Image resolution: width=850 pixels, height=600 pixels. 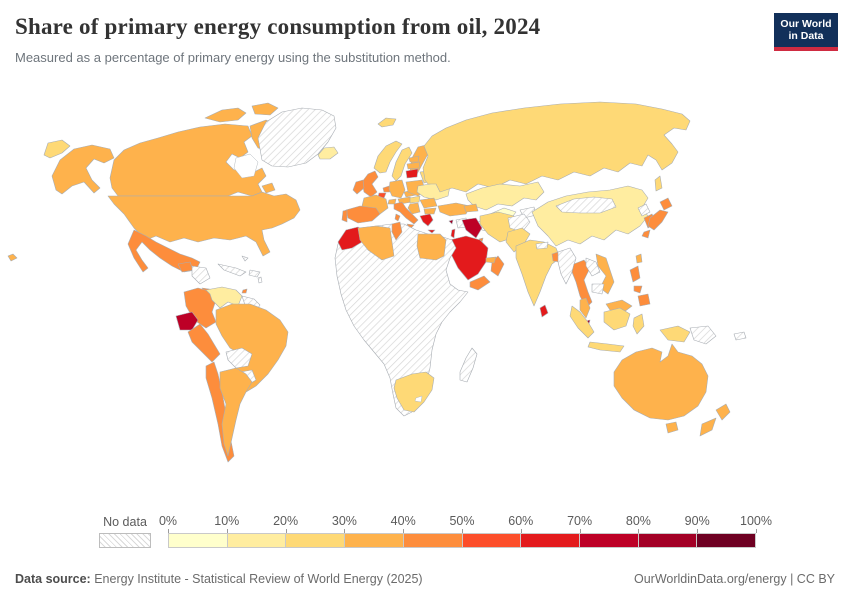 What do you see at coordinates (239, 358) in the screenshot?
I see `country-bolivia` at bounding box center [239, 358].